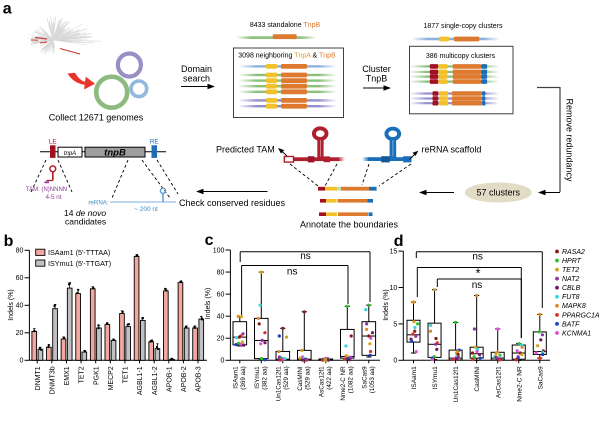  Describe the element at coordinates (7, 9) in the screenshot. I see `svg-text: a` at that location.